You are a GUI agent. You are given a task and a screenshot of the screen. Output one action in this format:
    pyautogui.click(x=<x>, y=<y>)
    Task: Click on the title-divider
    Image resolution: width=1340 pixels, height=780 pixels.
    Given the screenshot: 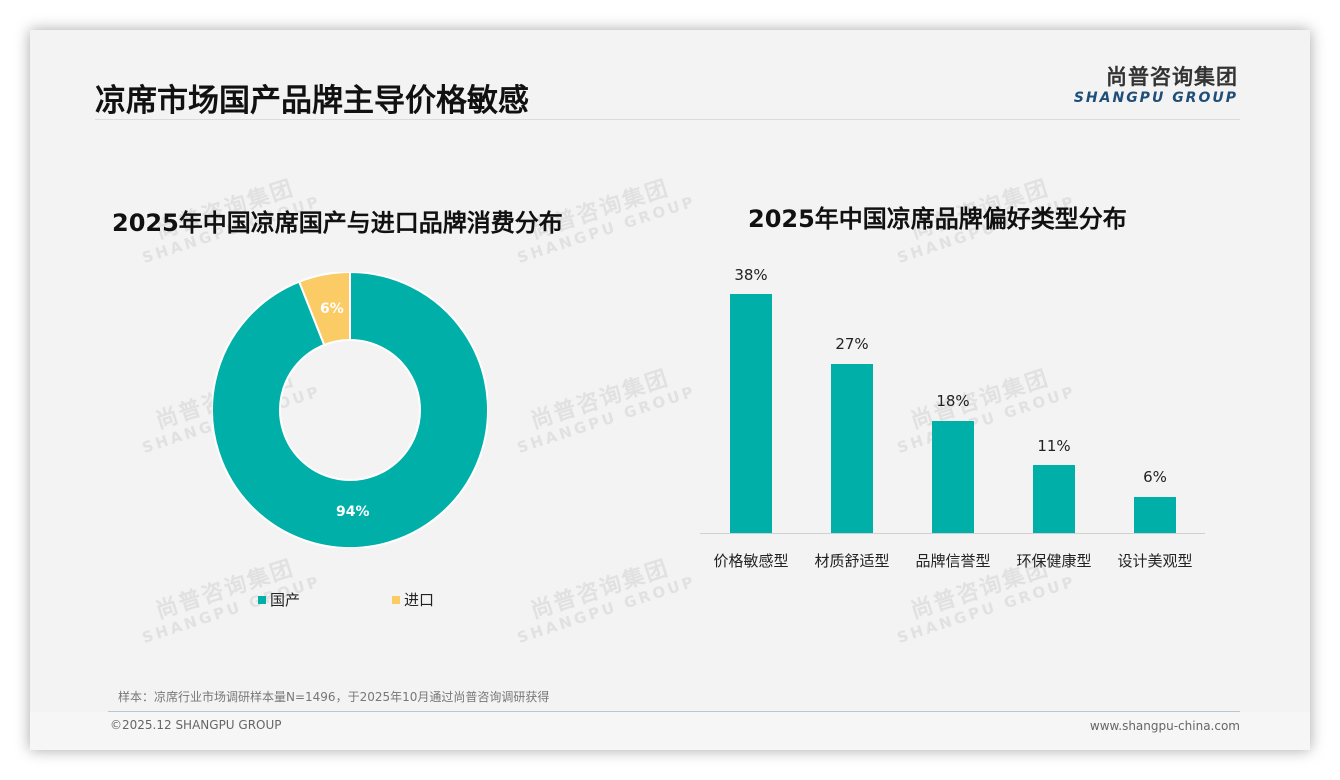 What is the action you would take?
    pyautogui.click(x=667, y=119)
    